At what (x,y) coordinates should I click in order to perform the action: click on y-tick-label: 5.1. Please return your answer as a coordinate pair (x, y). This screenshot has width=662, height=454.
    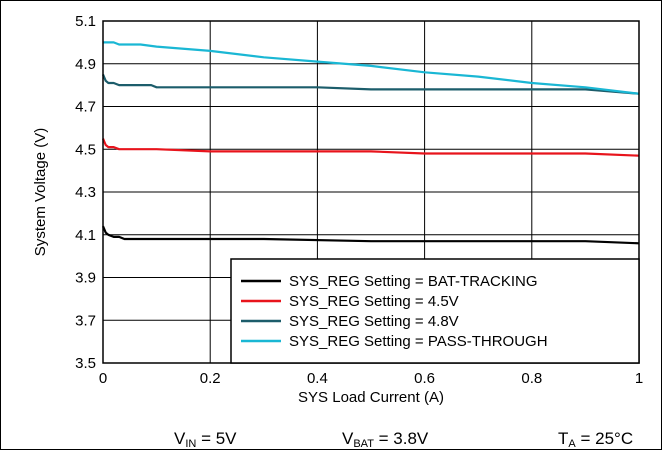
    Looking at the image, I should click on (85, 21).